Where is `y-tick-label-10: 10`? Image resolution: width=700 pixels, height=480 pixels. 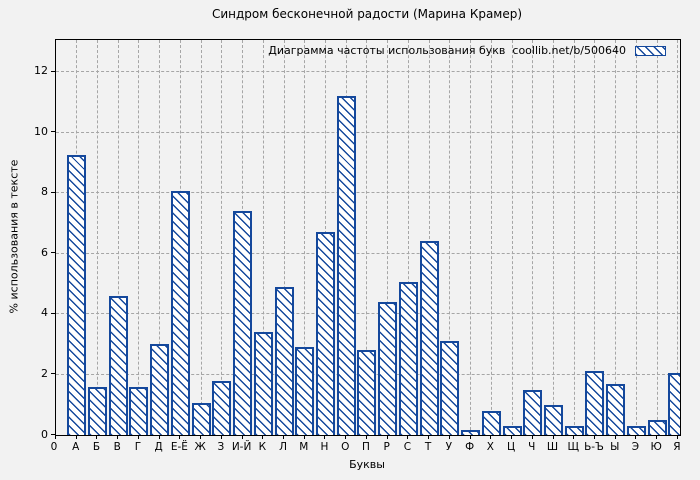 y-tick-label-10: 10 is located at coordinates (41, 131).